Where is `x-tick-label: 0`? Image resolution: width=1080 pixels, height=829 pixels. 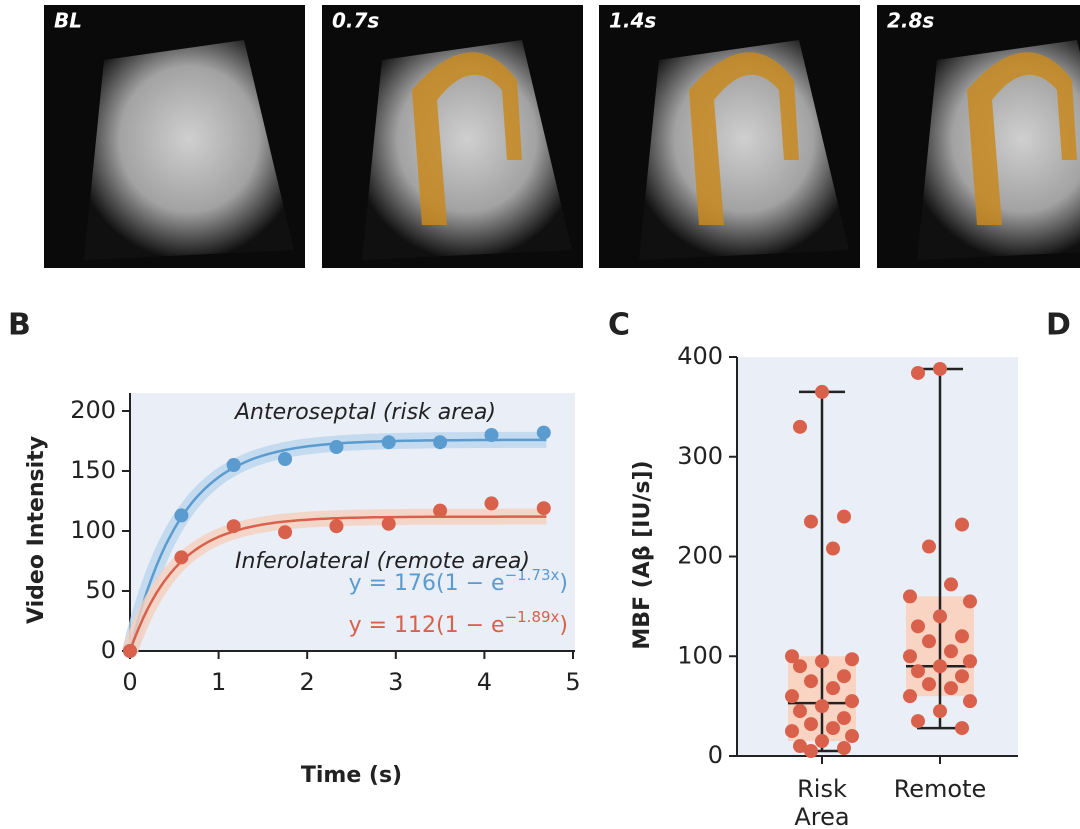 x-tick-label: 0 is located at coordinates (129, 682).